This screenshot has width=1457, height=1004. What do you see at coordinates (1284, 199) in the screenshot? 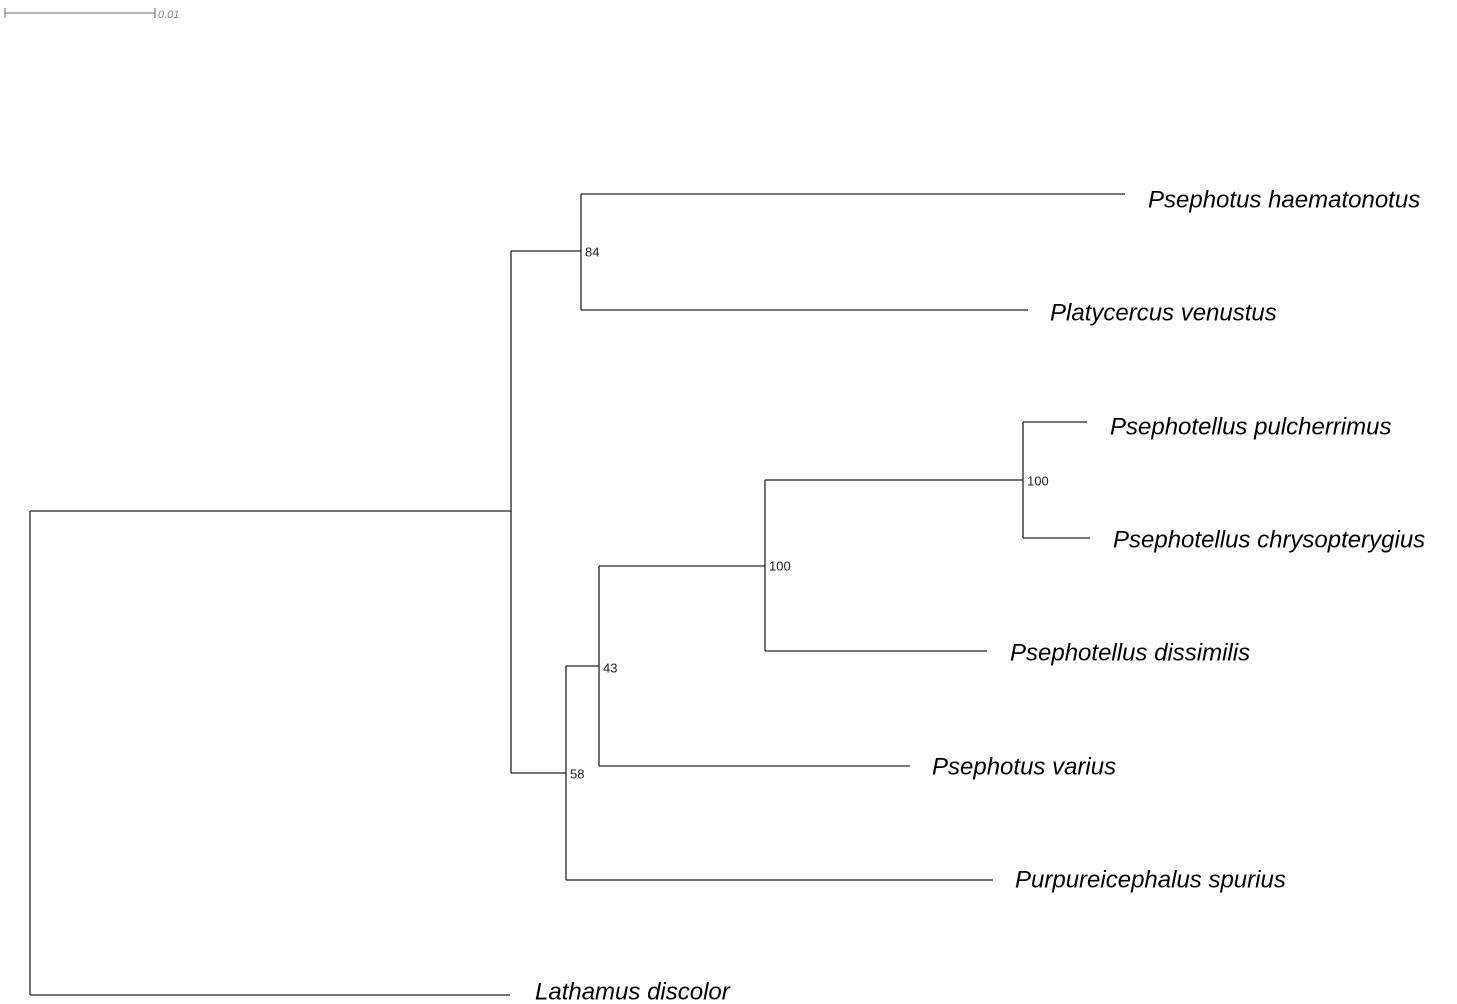
I see `leaf-label: Psephotus haematonotus` at bounding box center [1284, 199].